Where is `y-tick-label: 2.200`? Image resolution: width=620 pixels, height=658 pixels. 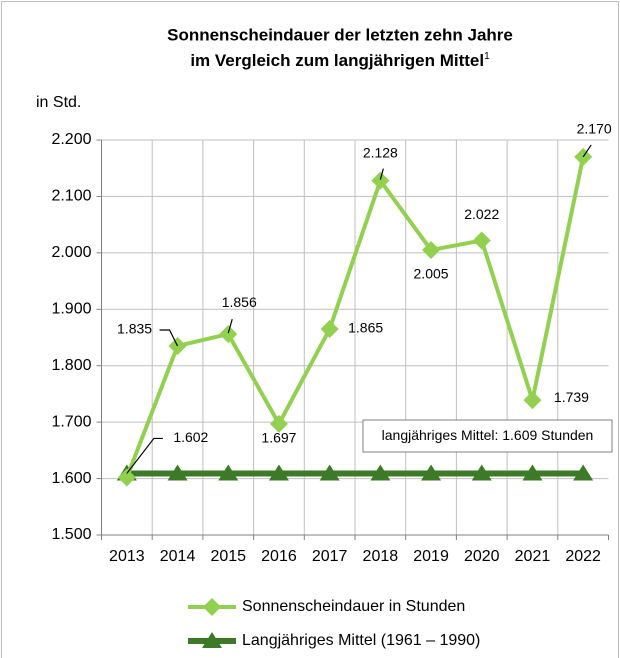 y-tick-label: 2.200 is located at coordinates (71, 139).